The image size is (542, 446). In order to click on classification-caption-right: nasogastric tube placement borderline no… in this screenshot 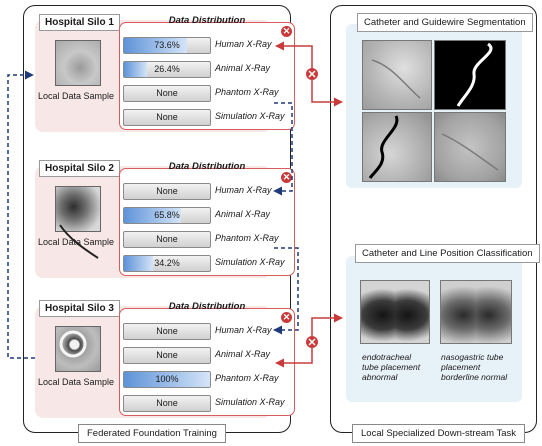, I will do `click(474, 367)`.